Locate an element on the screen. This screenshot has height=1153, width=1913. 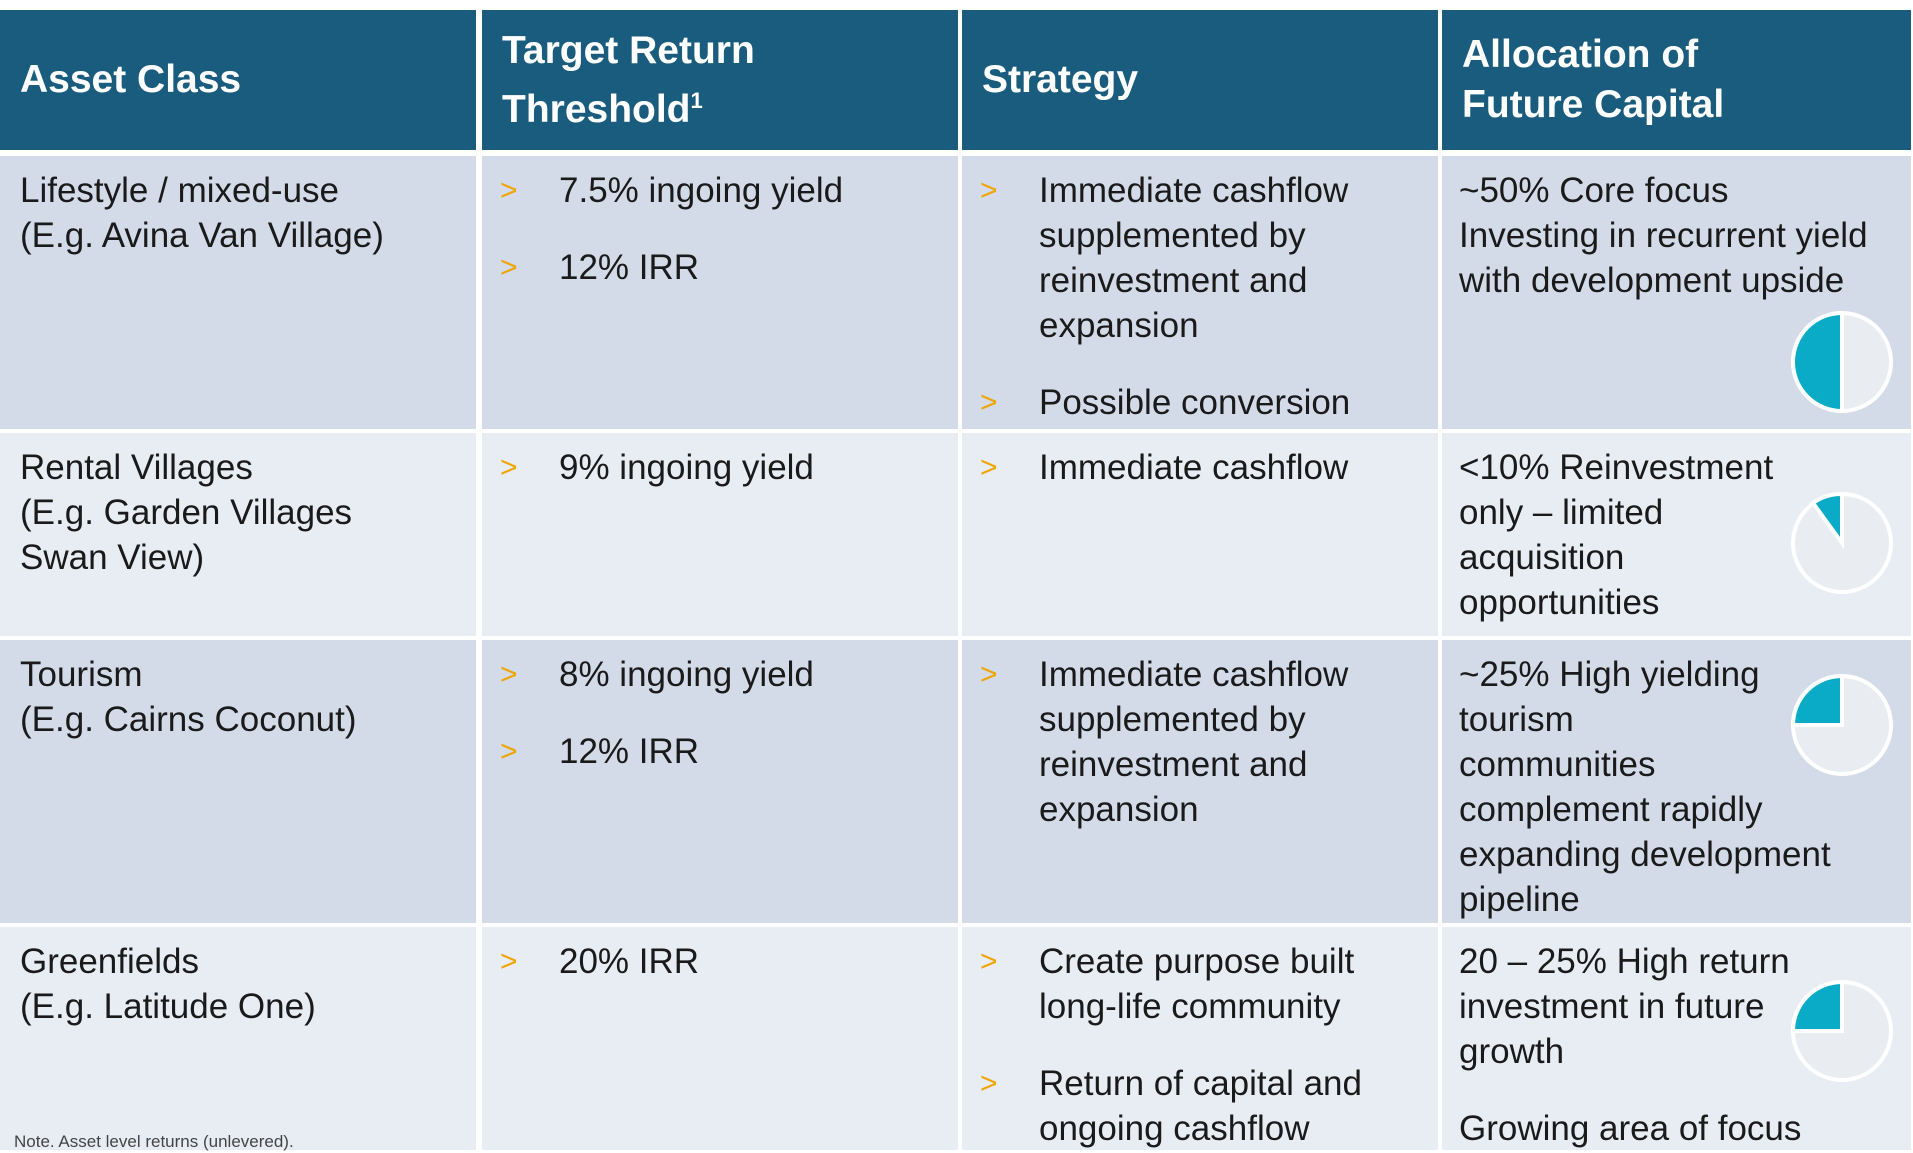
allocation-text: <10% Reinvestment is located at coordinates (1616, 467).